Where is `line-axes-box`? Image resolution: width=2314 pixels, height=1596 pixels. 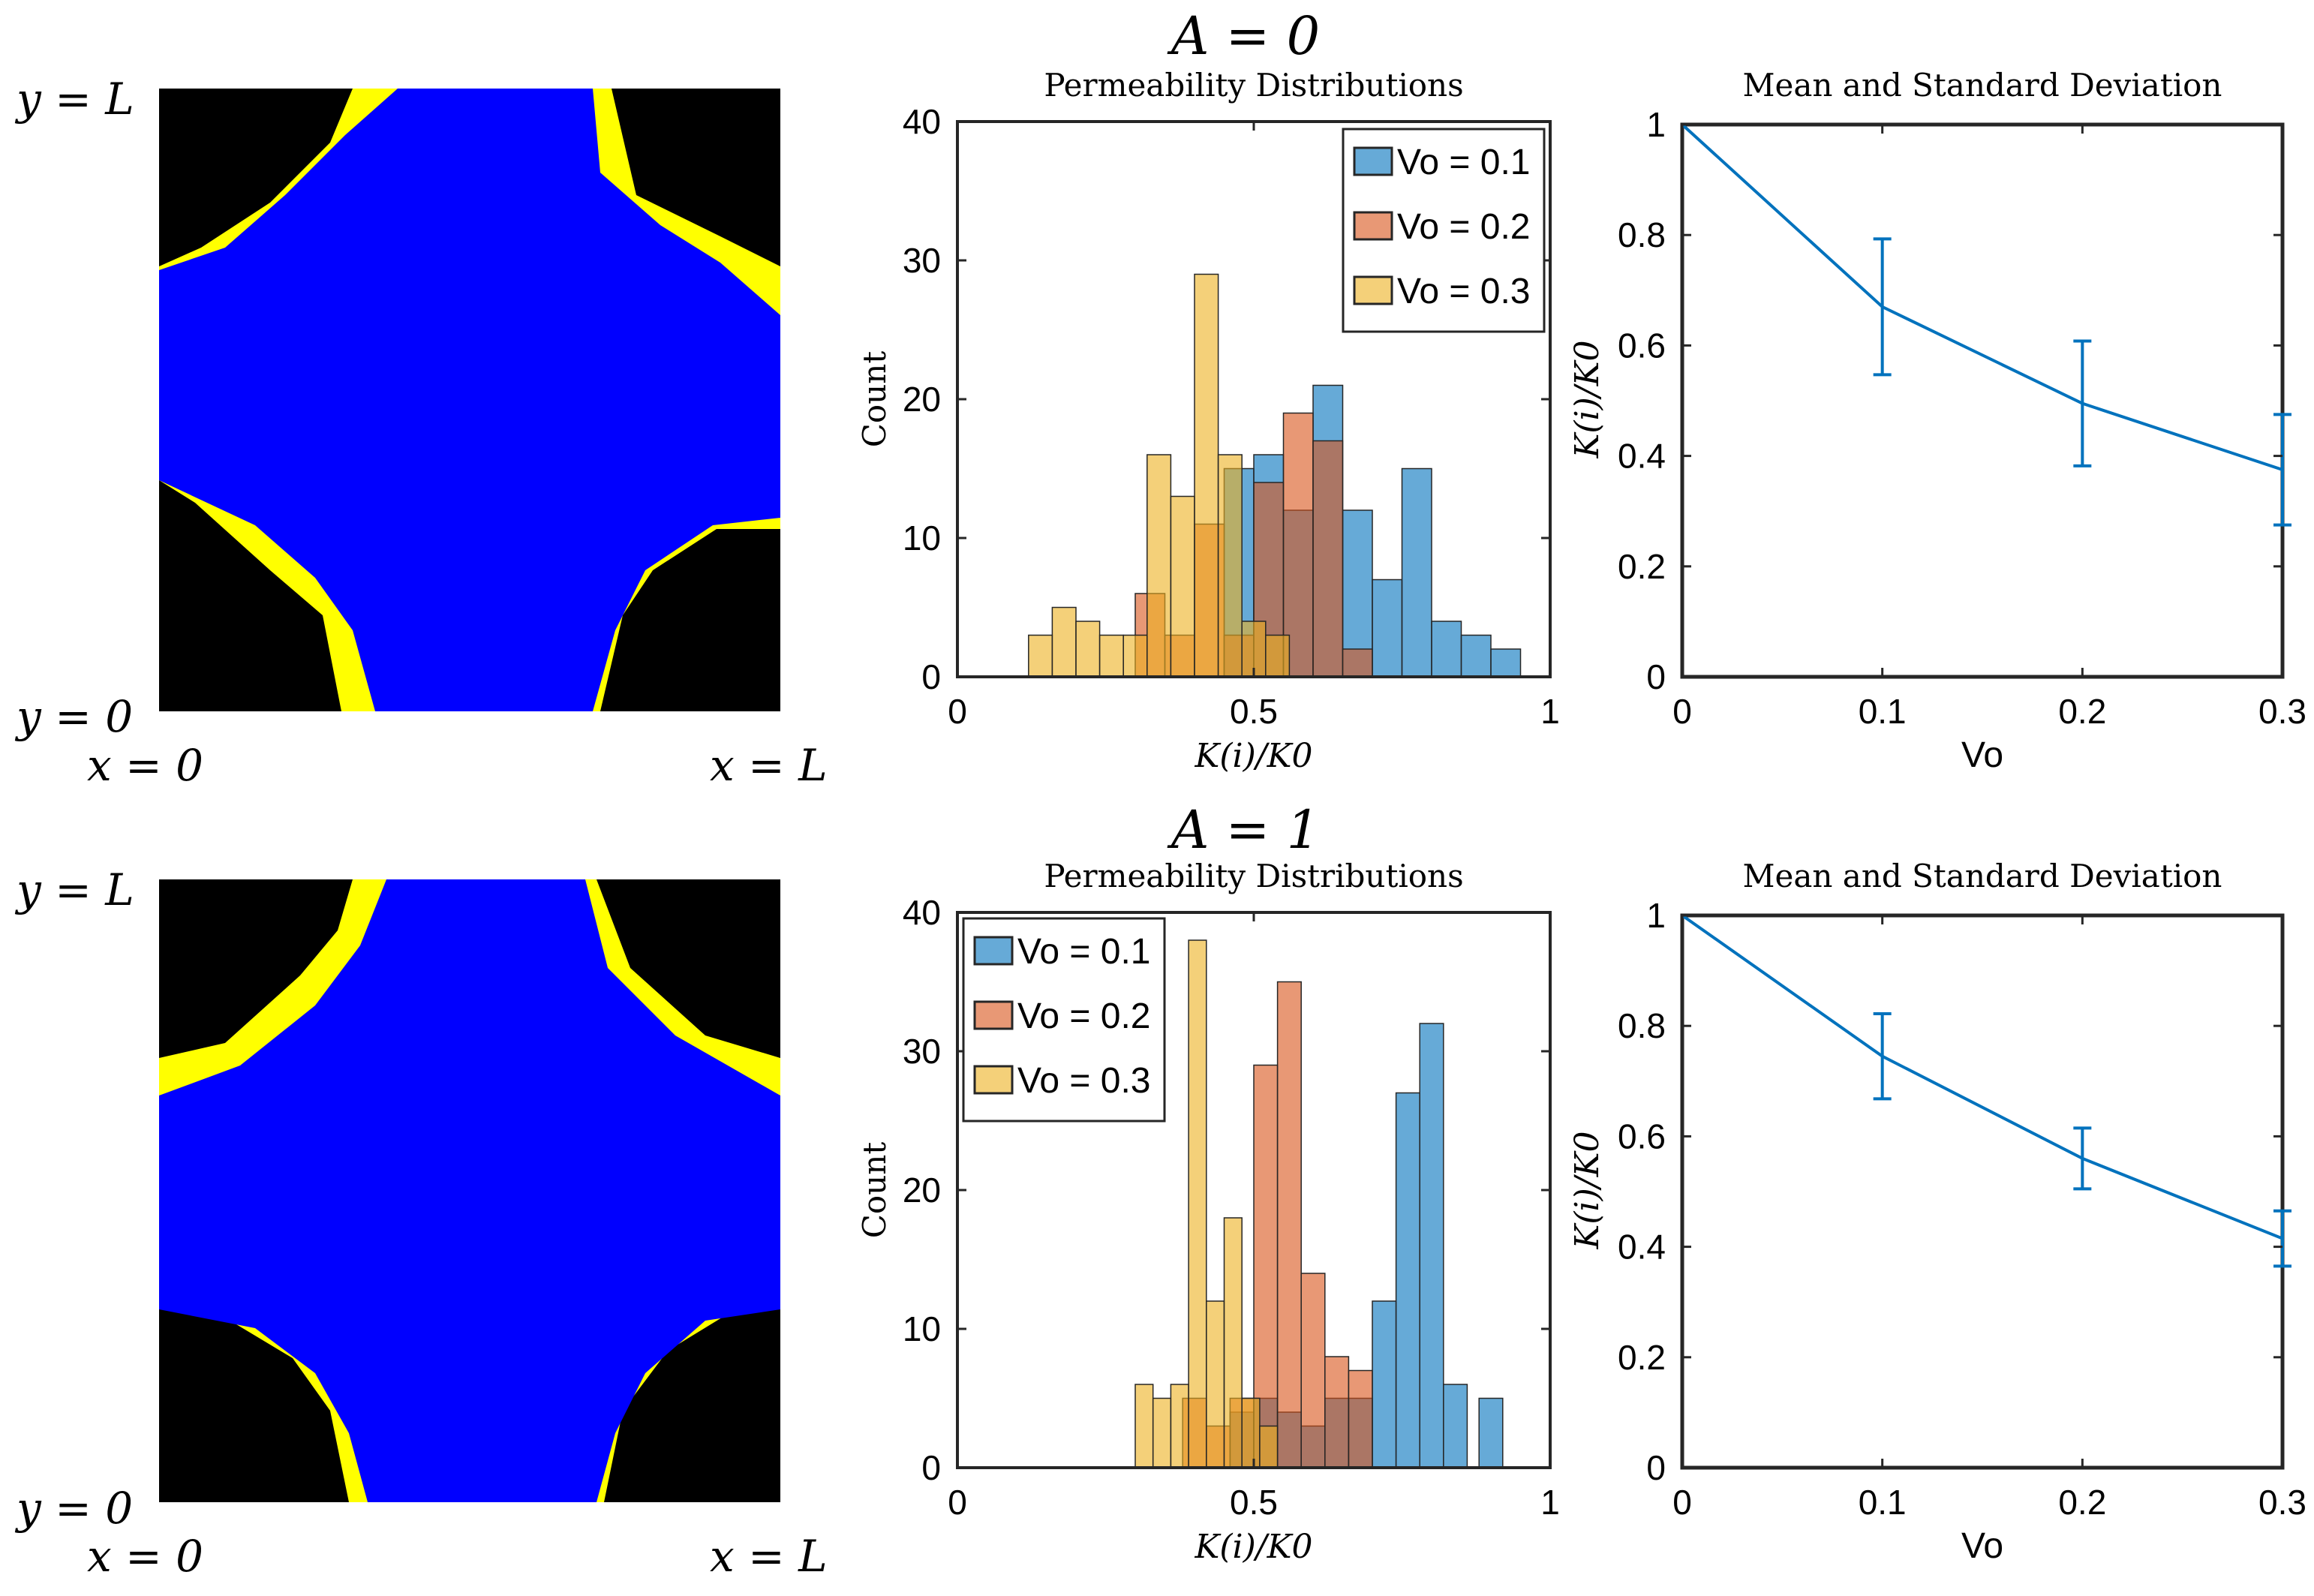 line-axes-box is located at coordinates (1982, 1191).